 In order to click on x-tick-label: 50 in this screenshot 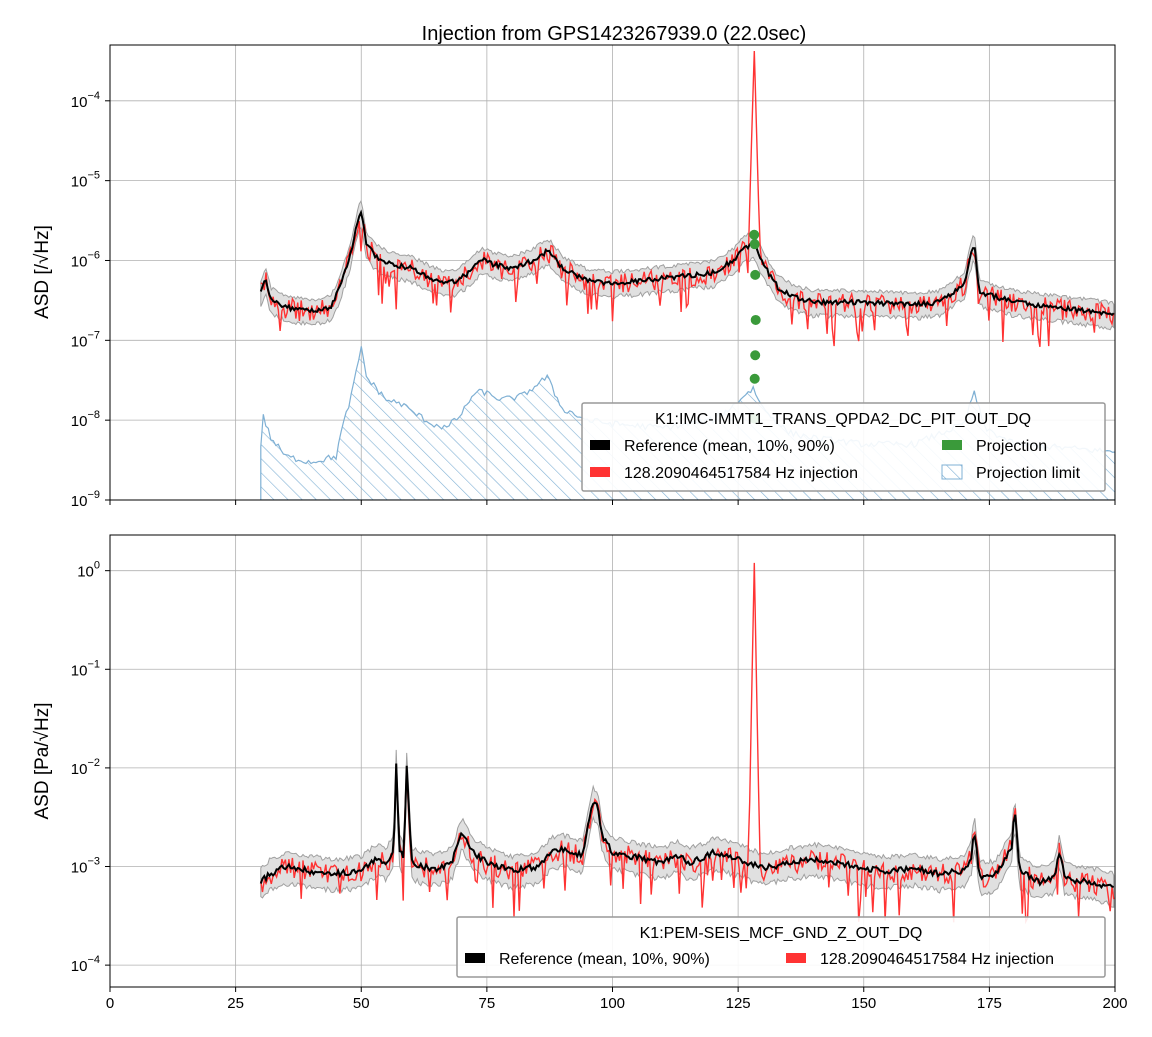, I will do `click(361, 1003)`.